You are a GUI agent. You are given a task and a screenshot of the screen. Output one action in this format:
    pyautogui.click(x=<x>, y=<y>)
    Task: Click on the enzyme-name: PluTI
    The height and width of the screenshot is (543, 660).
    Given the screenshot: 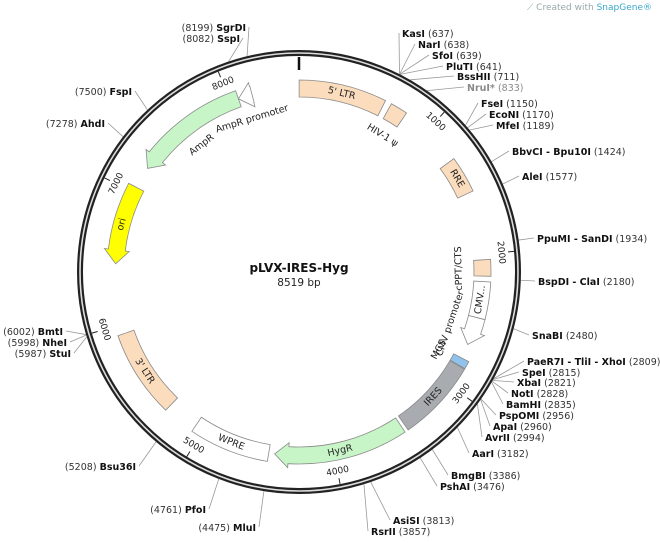 What is the action you would take?
    pyautogui.click(x=459, y=67)
    